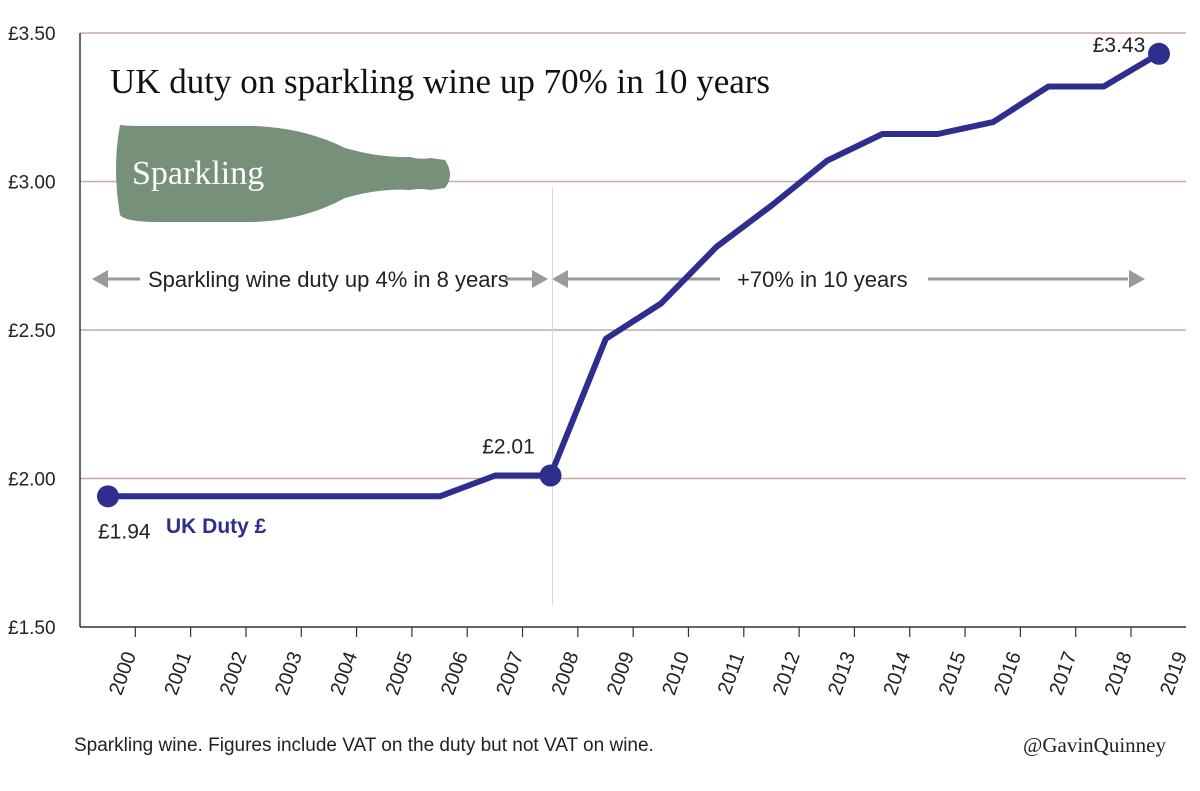  I want to click on right-span-arrowhead-left, so click(560, 279).